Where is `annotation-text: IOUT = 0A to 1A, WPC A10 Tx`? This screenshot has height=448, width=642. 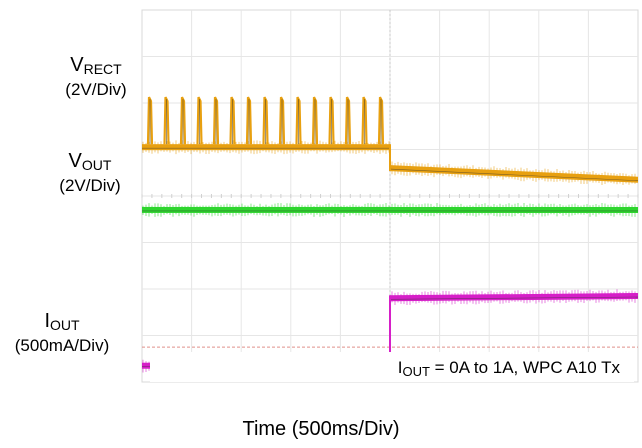 annotation-text: IOUT = 0A to 1A, WPC A10 Tx is located at coordinates (509, 368).